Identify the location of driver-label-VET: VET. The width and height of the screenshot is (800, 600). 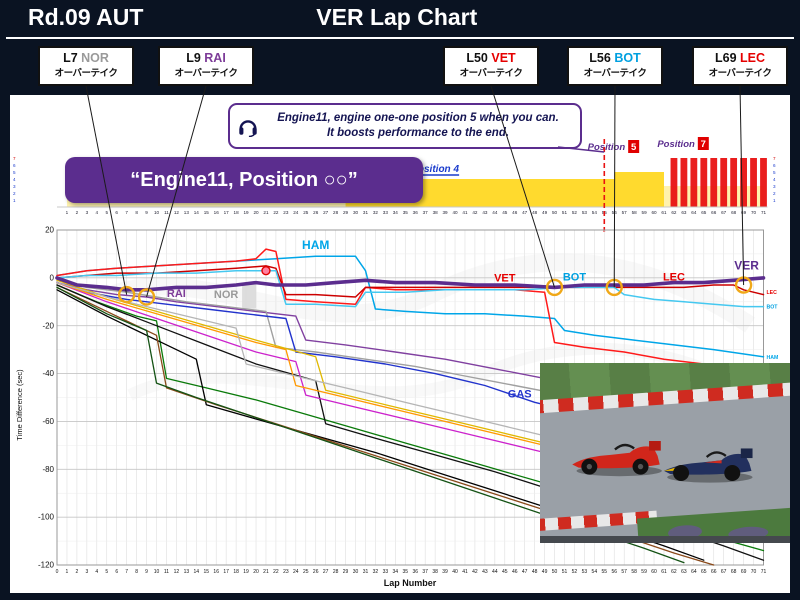
(505, 278).